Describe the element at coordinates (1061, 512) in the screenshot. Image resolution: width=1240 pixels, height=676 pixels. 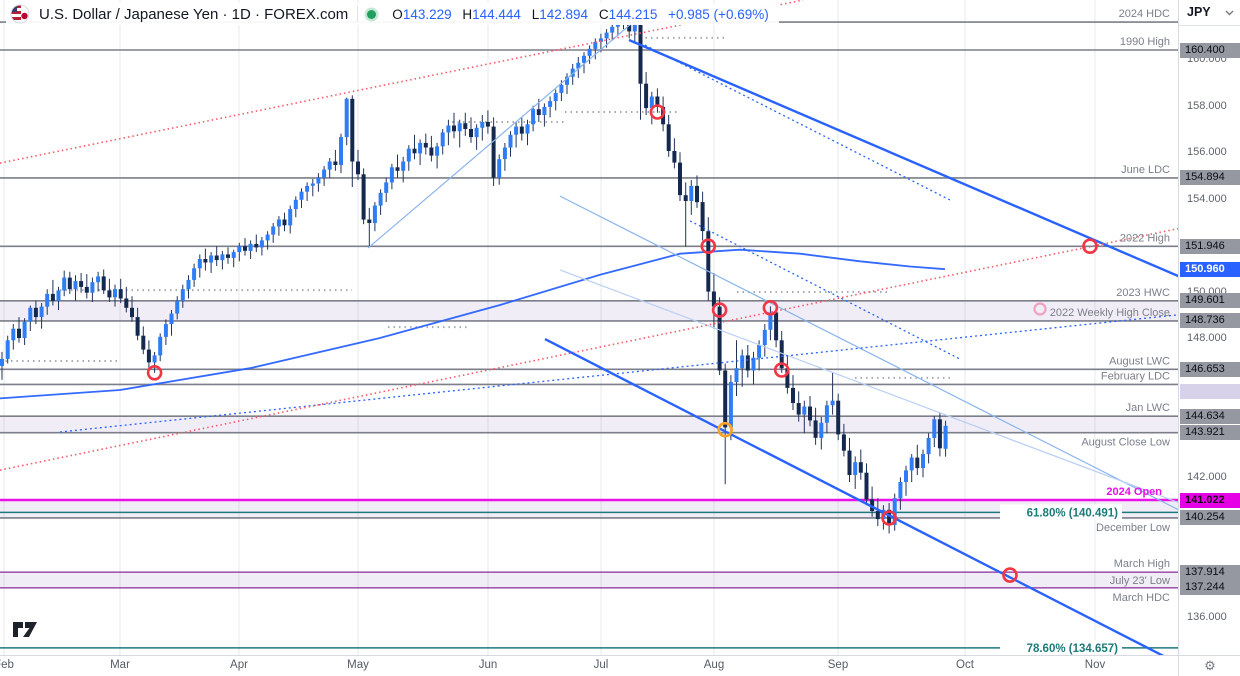
I see `fib-label-bg` at that location.